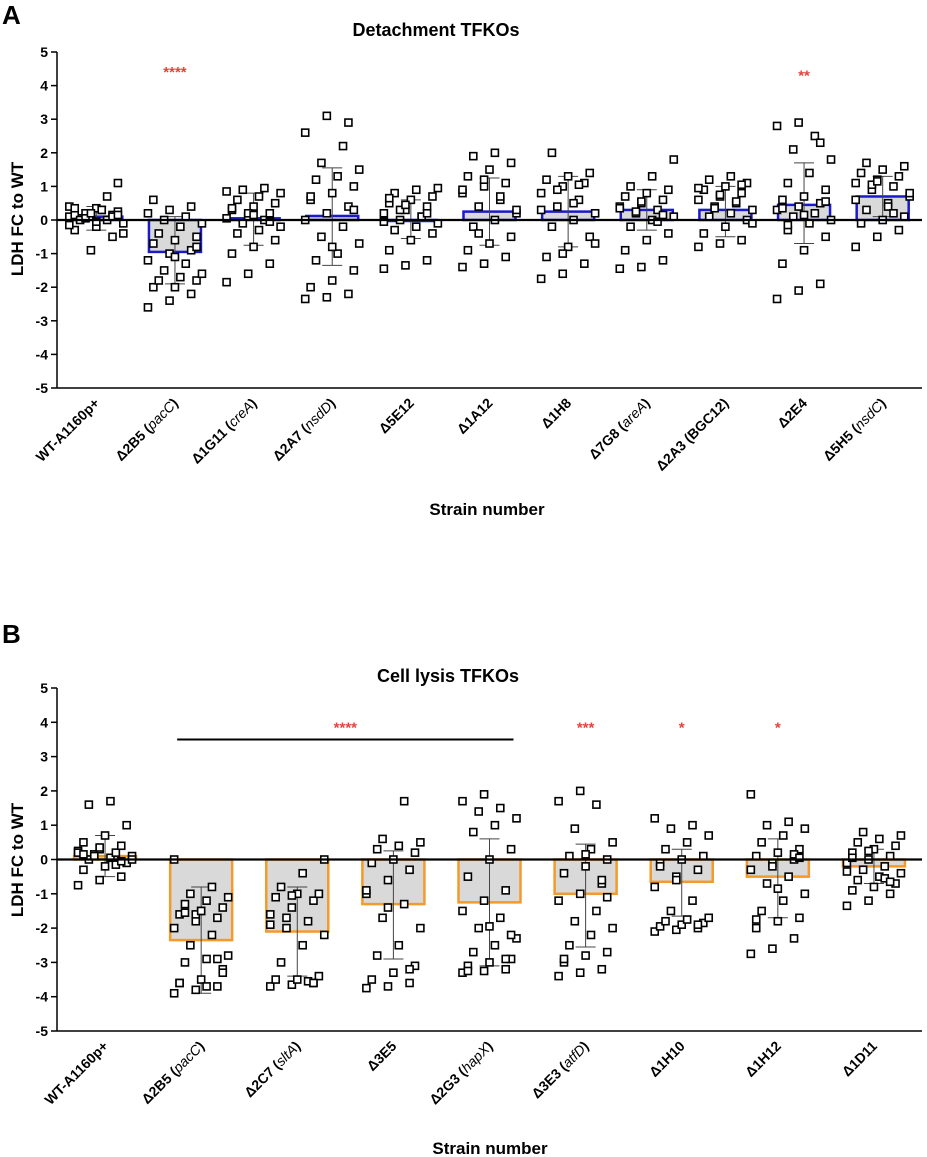 The image size is (927, 1157). I want to click on x-tick-text: Δ3E5, so click(381, 1056).